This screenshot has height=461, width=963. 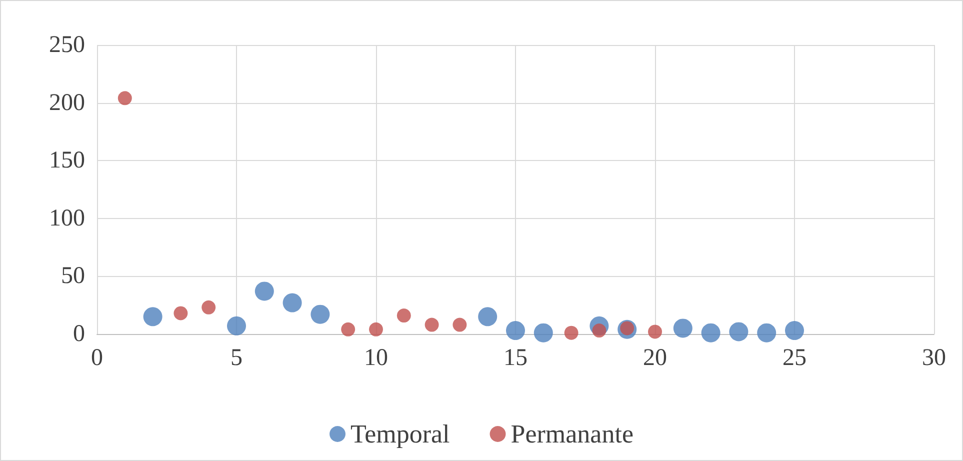 I want to click on y-tick-label: 0, so click(x=79, y=334).